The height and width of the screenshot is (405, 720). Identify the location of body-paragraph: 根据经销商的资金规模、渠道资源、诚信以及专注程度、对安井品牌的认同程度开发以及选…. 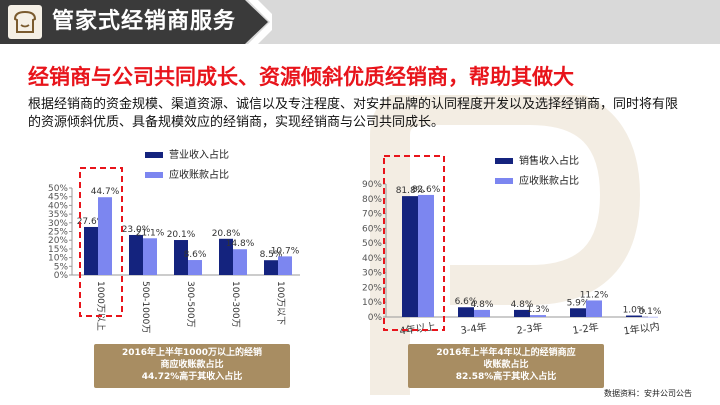
(353, 113).